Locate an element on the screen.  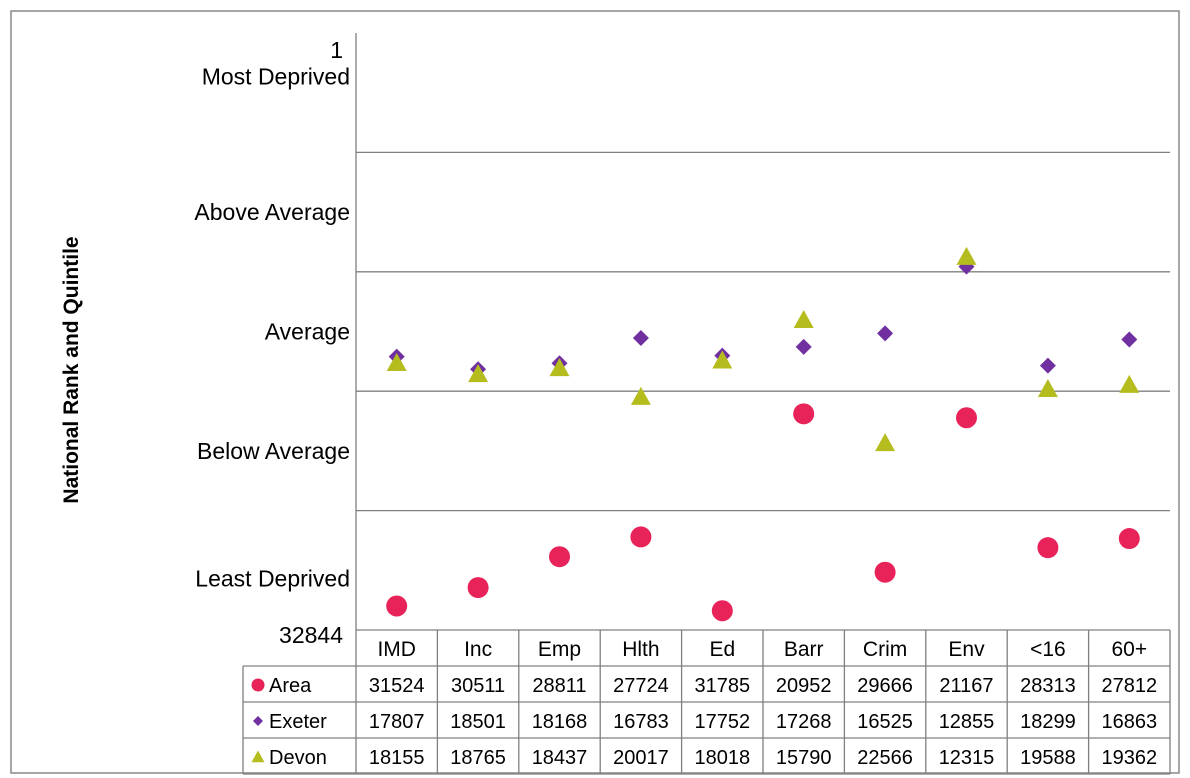
table-cell-value: 18501 is located at coordinates (478, 722).